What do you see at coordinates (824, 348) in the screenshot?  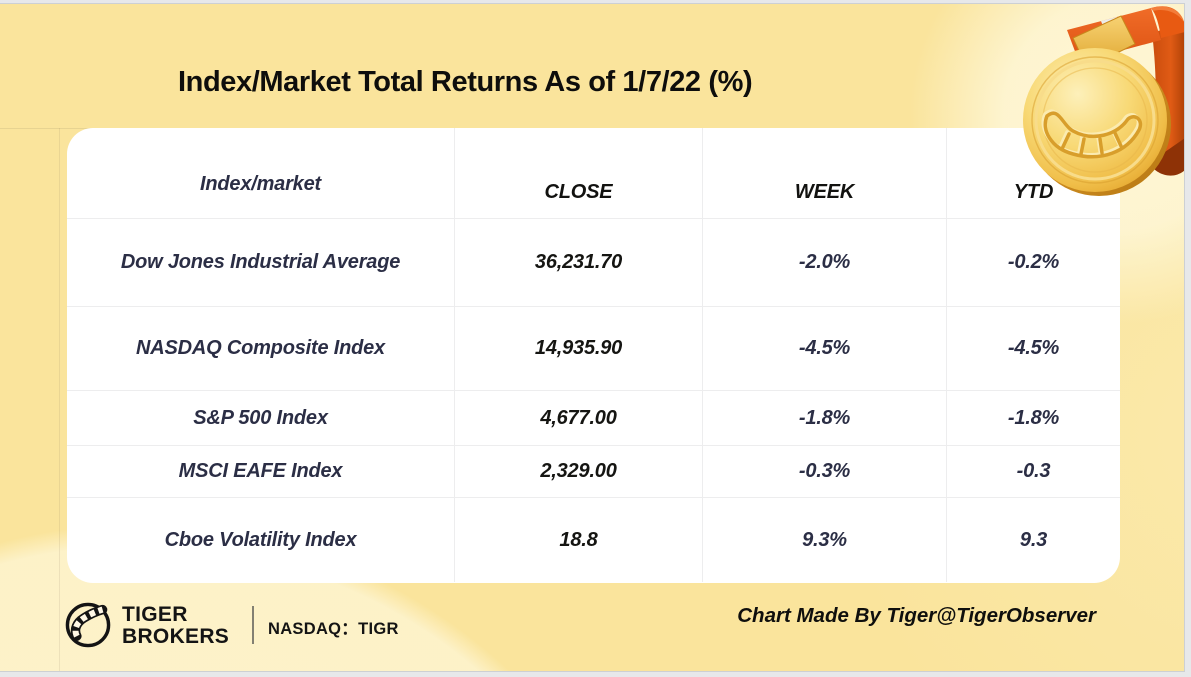 I see `week-cell: -4.5%` at bounding box center [824, 348].